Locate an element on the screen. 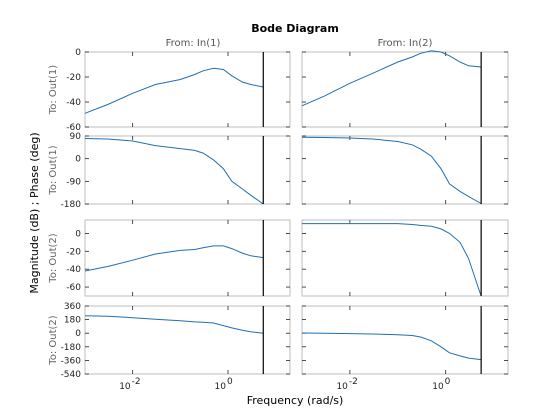 This screenshot has width=560, height=420. y-axis-label: Magnitude (dB) ; Phase (deg) is located at coordinates (34, 212).